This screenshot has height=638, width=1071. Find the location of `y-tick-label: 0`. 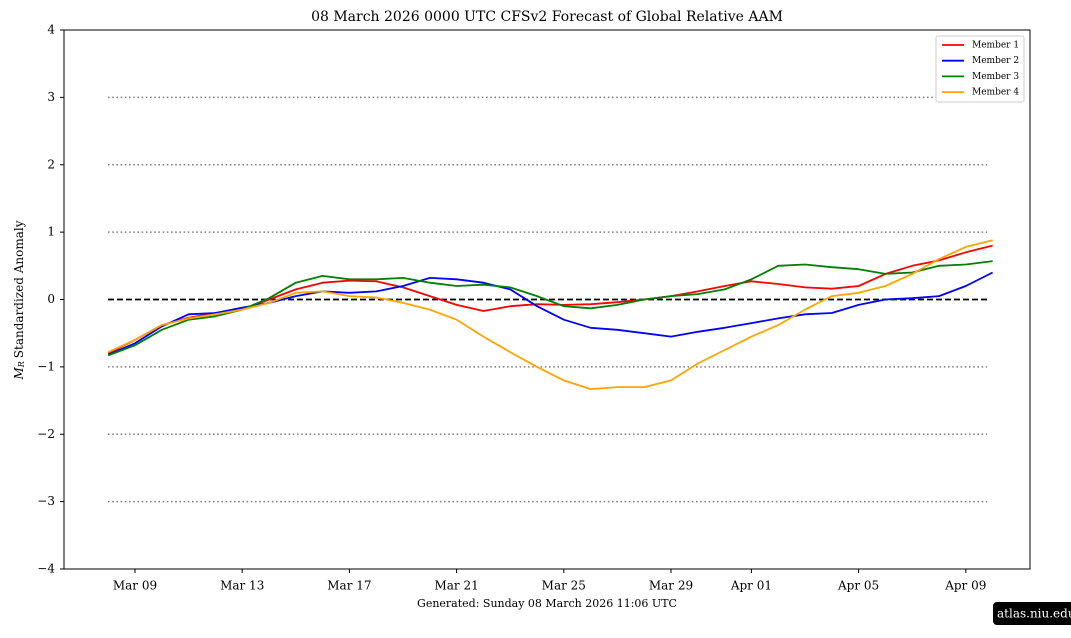

y-tick-label: 0 is located at coordinates (51, 299).